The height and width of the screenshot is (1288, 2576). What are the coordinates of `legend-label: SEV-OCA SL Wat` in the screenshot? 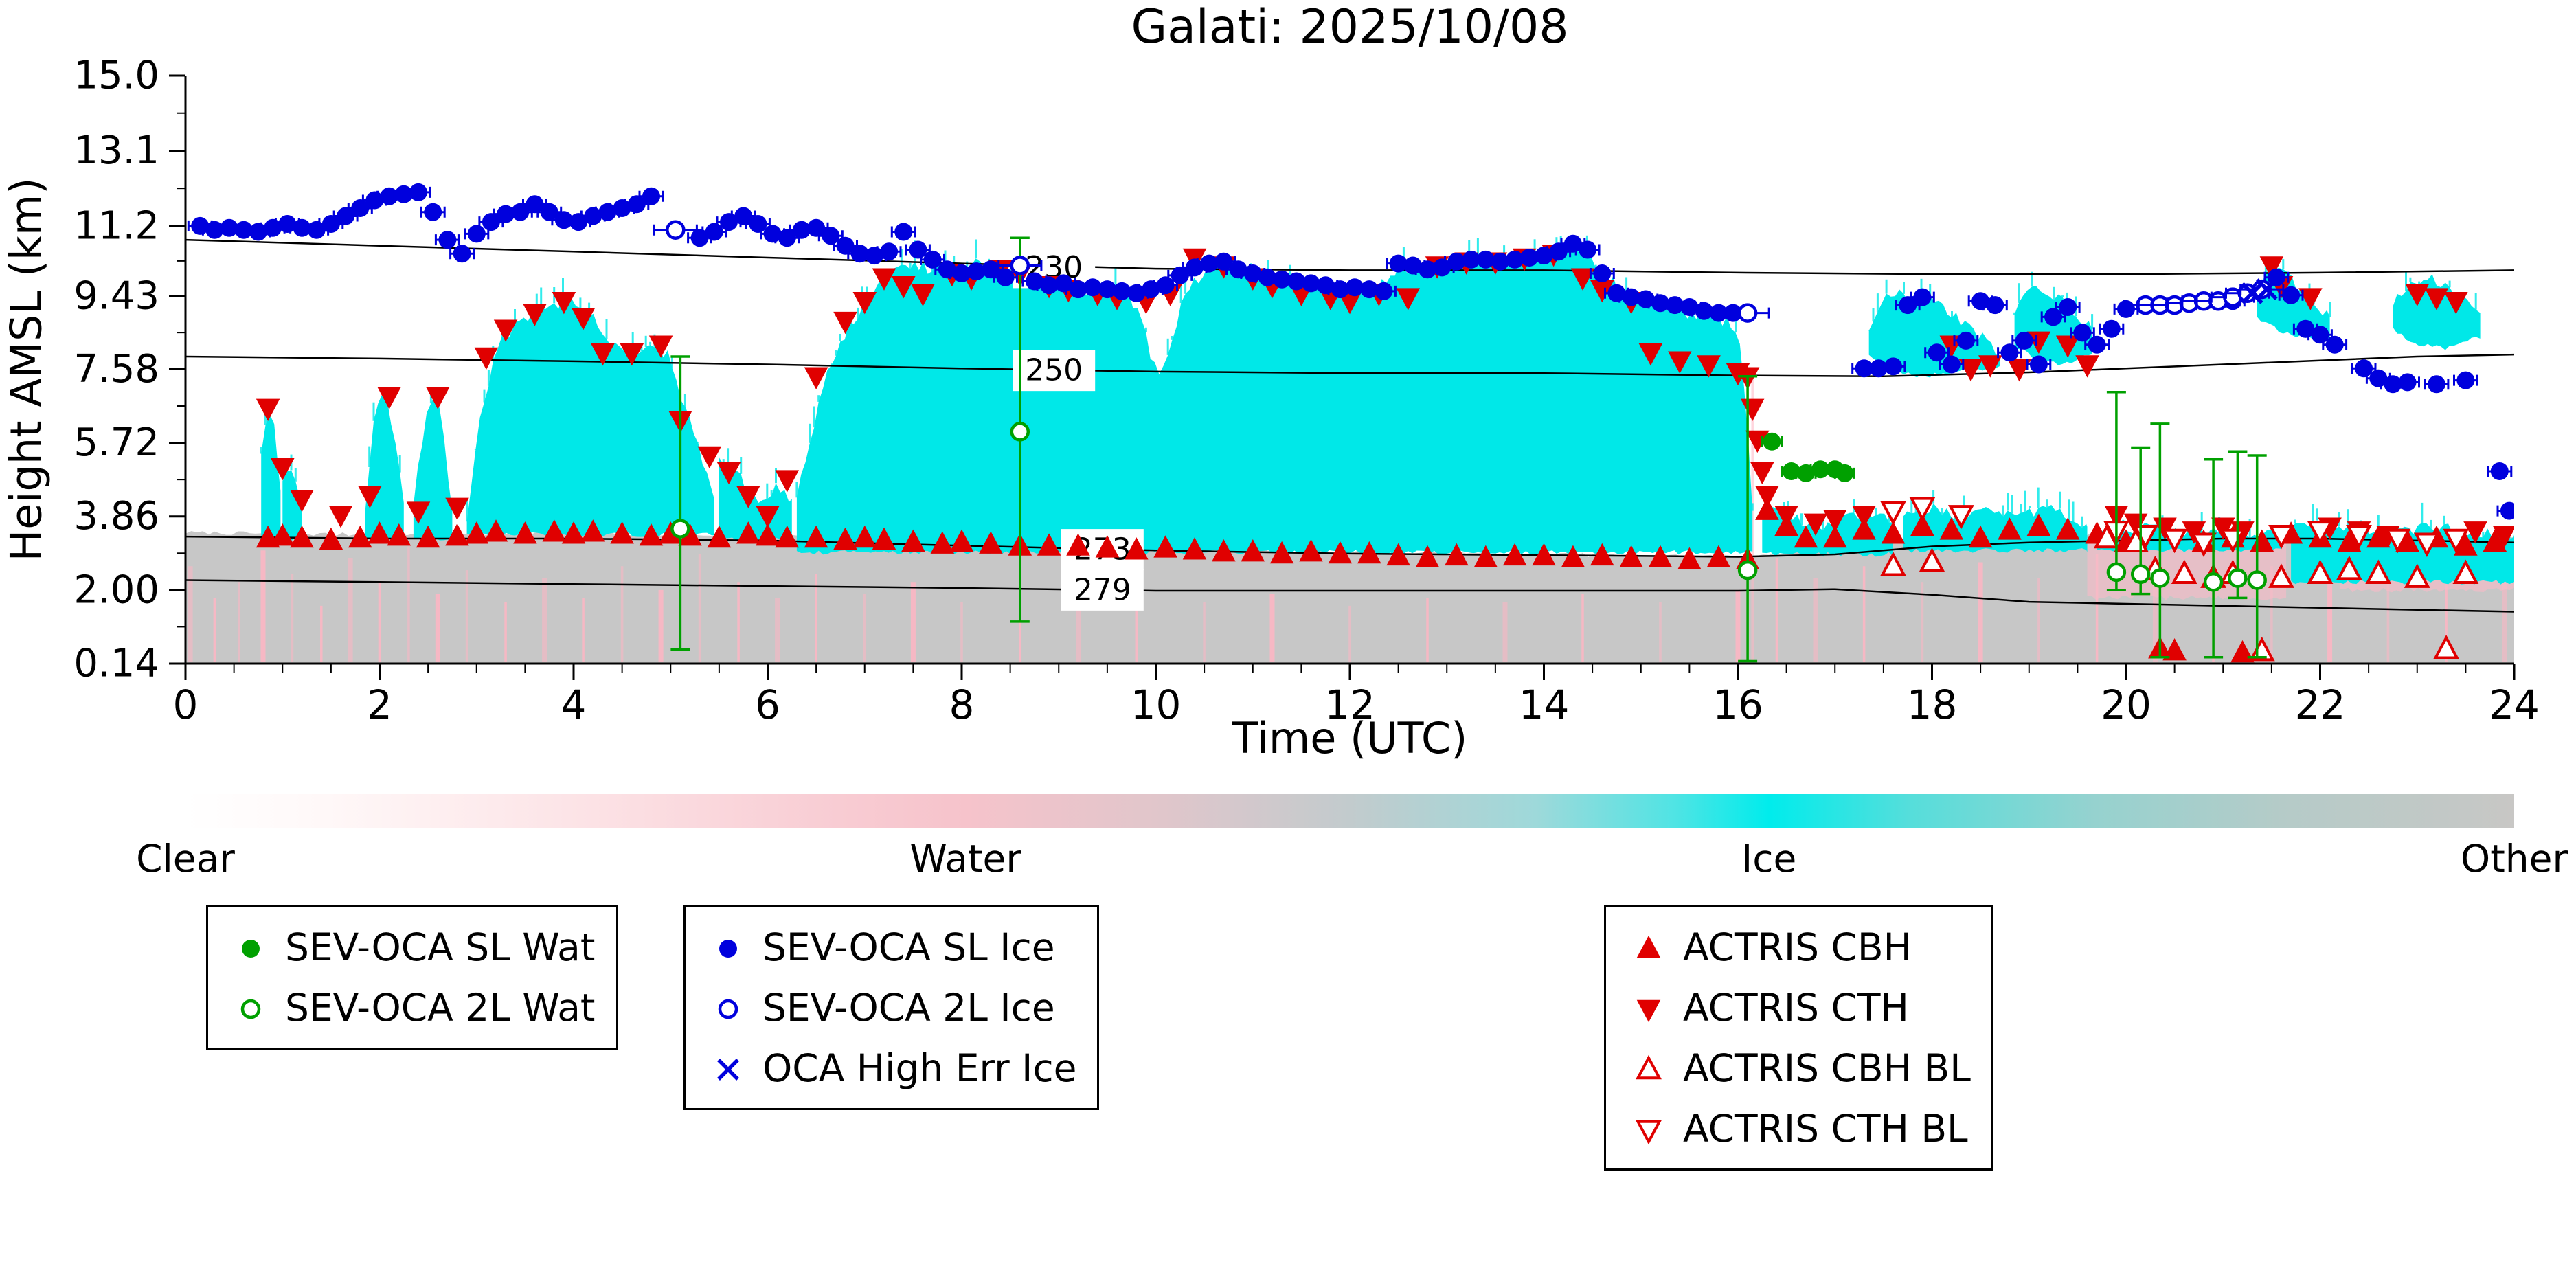 It's located at (440, 947).